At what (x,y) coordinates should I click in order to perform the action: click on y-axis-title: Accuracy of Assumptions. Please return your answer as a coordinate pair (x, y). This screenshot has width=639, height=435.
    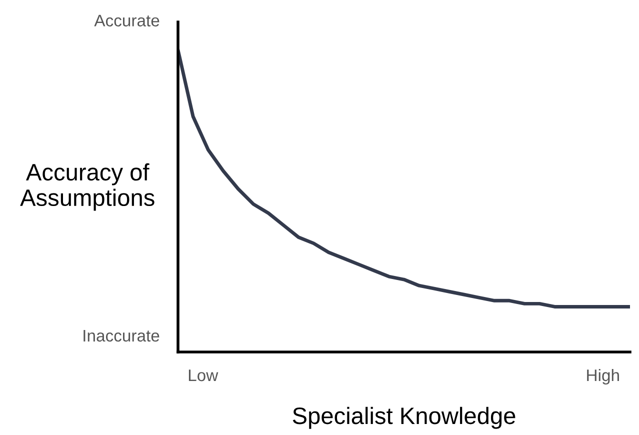
    Looking at the image, I should click on (87, 187).